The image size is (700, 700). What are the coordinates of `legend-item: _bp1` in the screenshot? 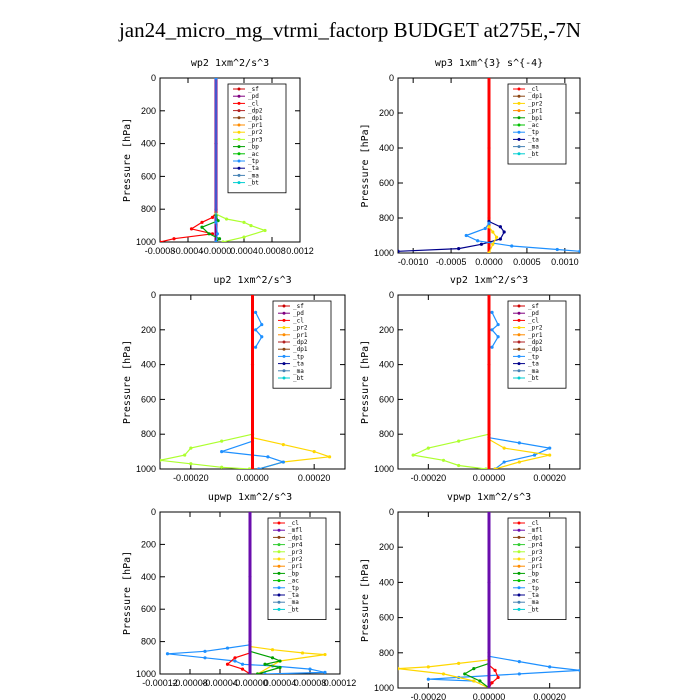 It's located at (535, 118).